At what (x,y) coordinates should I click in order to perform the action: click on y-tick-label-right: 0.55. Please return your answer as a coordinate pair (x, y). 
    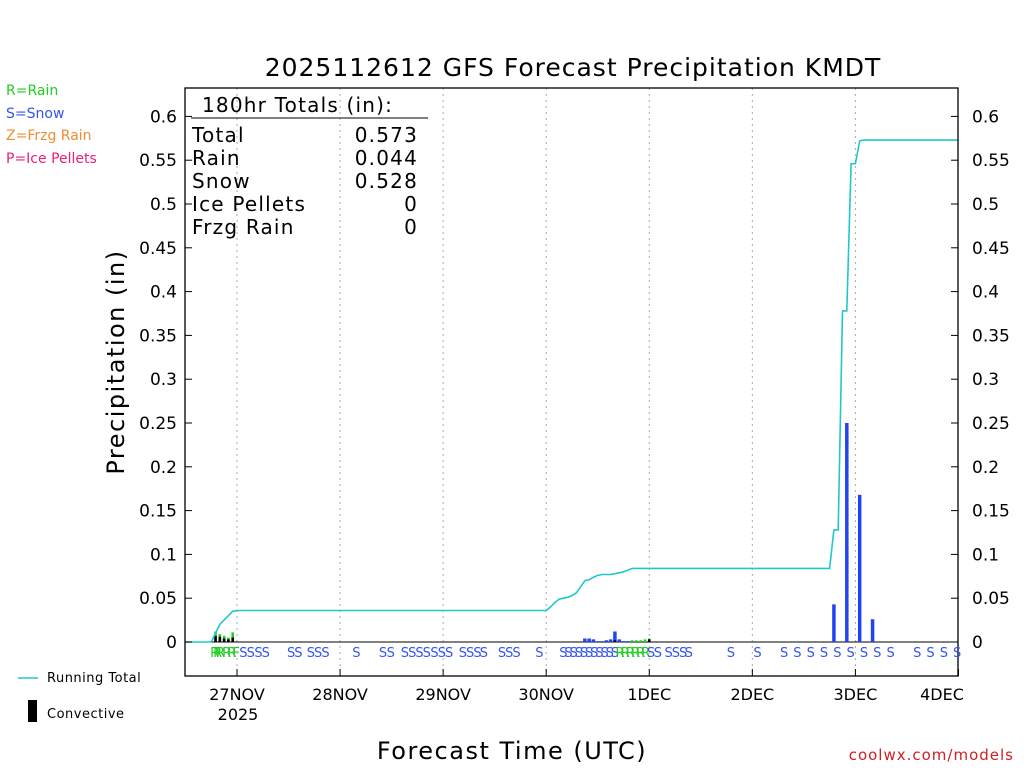
    Looking at the image, I should click on (991, 161).